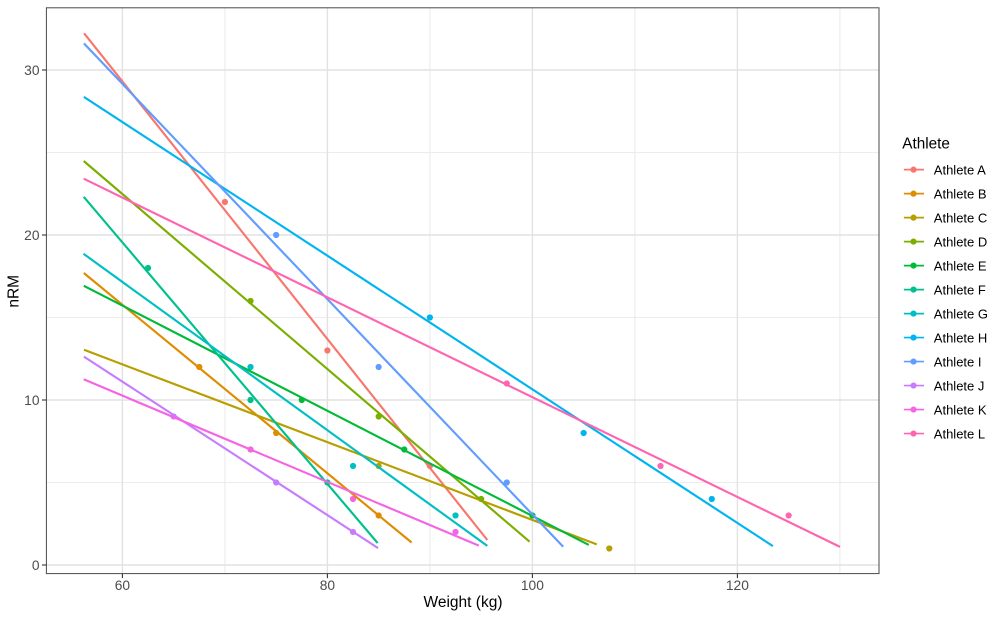 Image resolution: width=1000 pixels, height=618 pixels. I want to click on svg-text: Athlete J, so click(959, 385).